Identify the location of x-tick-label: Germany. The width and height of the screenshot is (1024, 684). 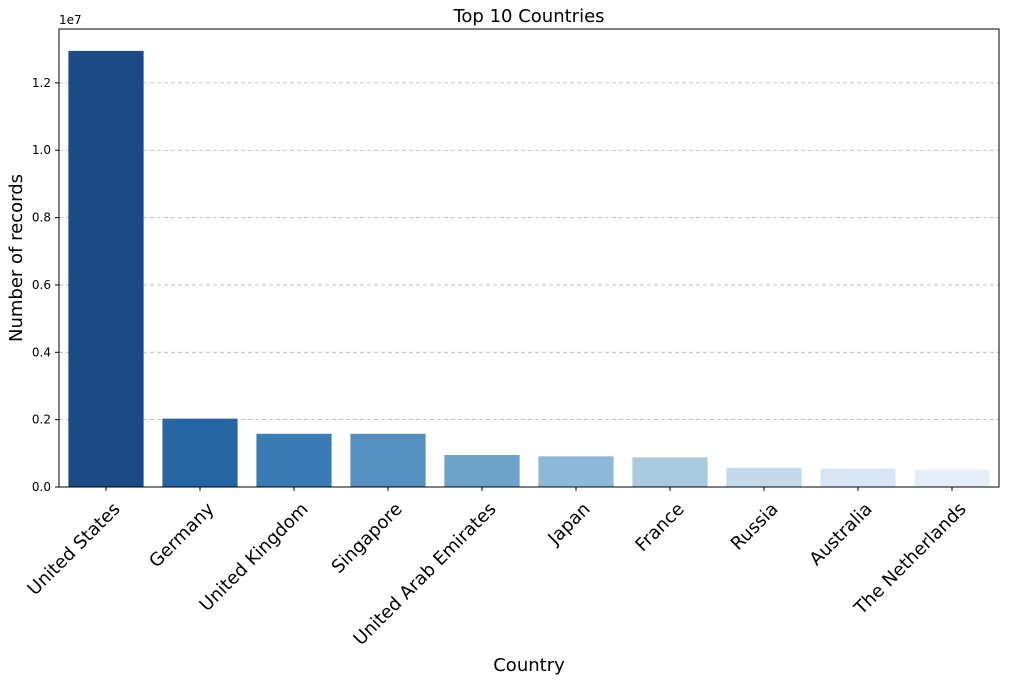
(182, 535).